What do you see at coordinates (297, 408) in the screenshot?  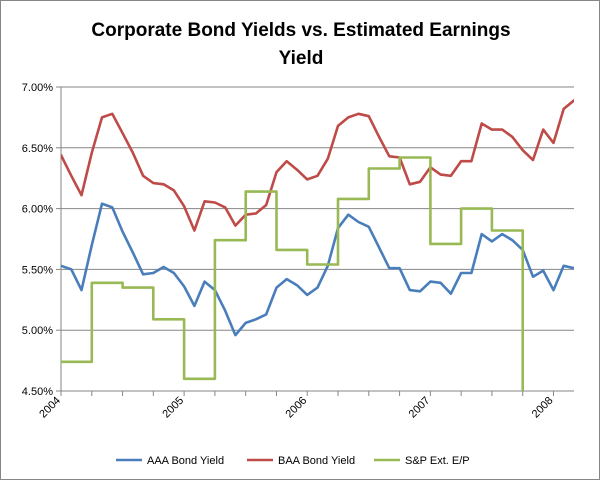 I see `x-tick-label: 2006` at bounding box center [297, 408].